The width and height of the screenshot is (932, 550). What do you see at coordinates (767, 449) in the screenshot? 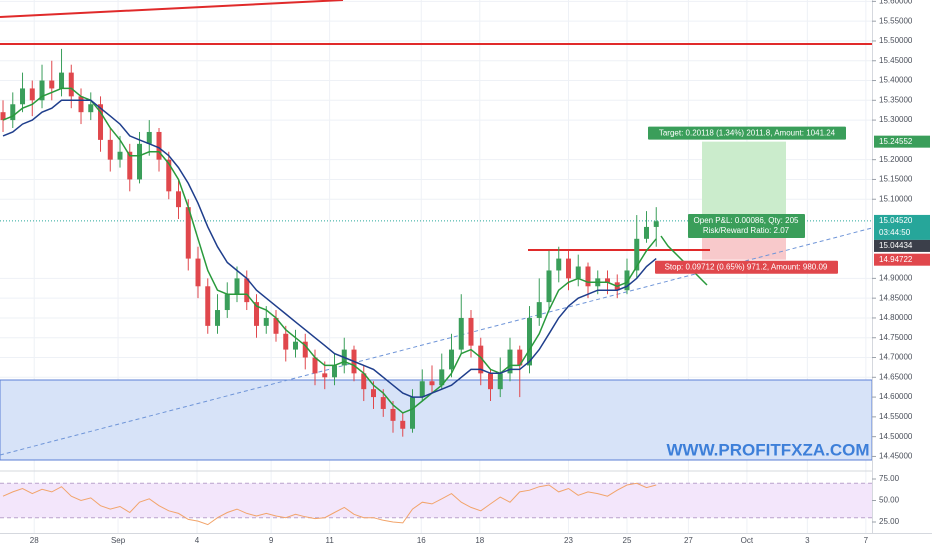
I see `watermark: WWW.PROFITFXZA.COM` at bounding box center [767, 449].